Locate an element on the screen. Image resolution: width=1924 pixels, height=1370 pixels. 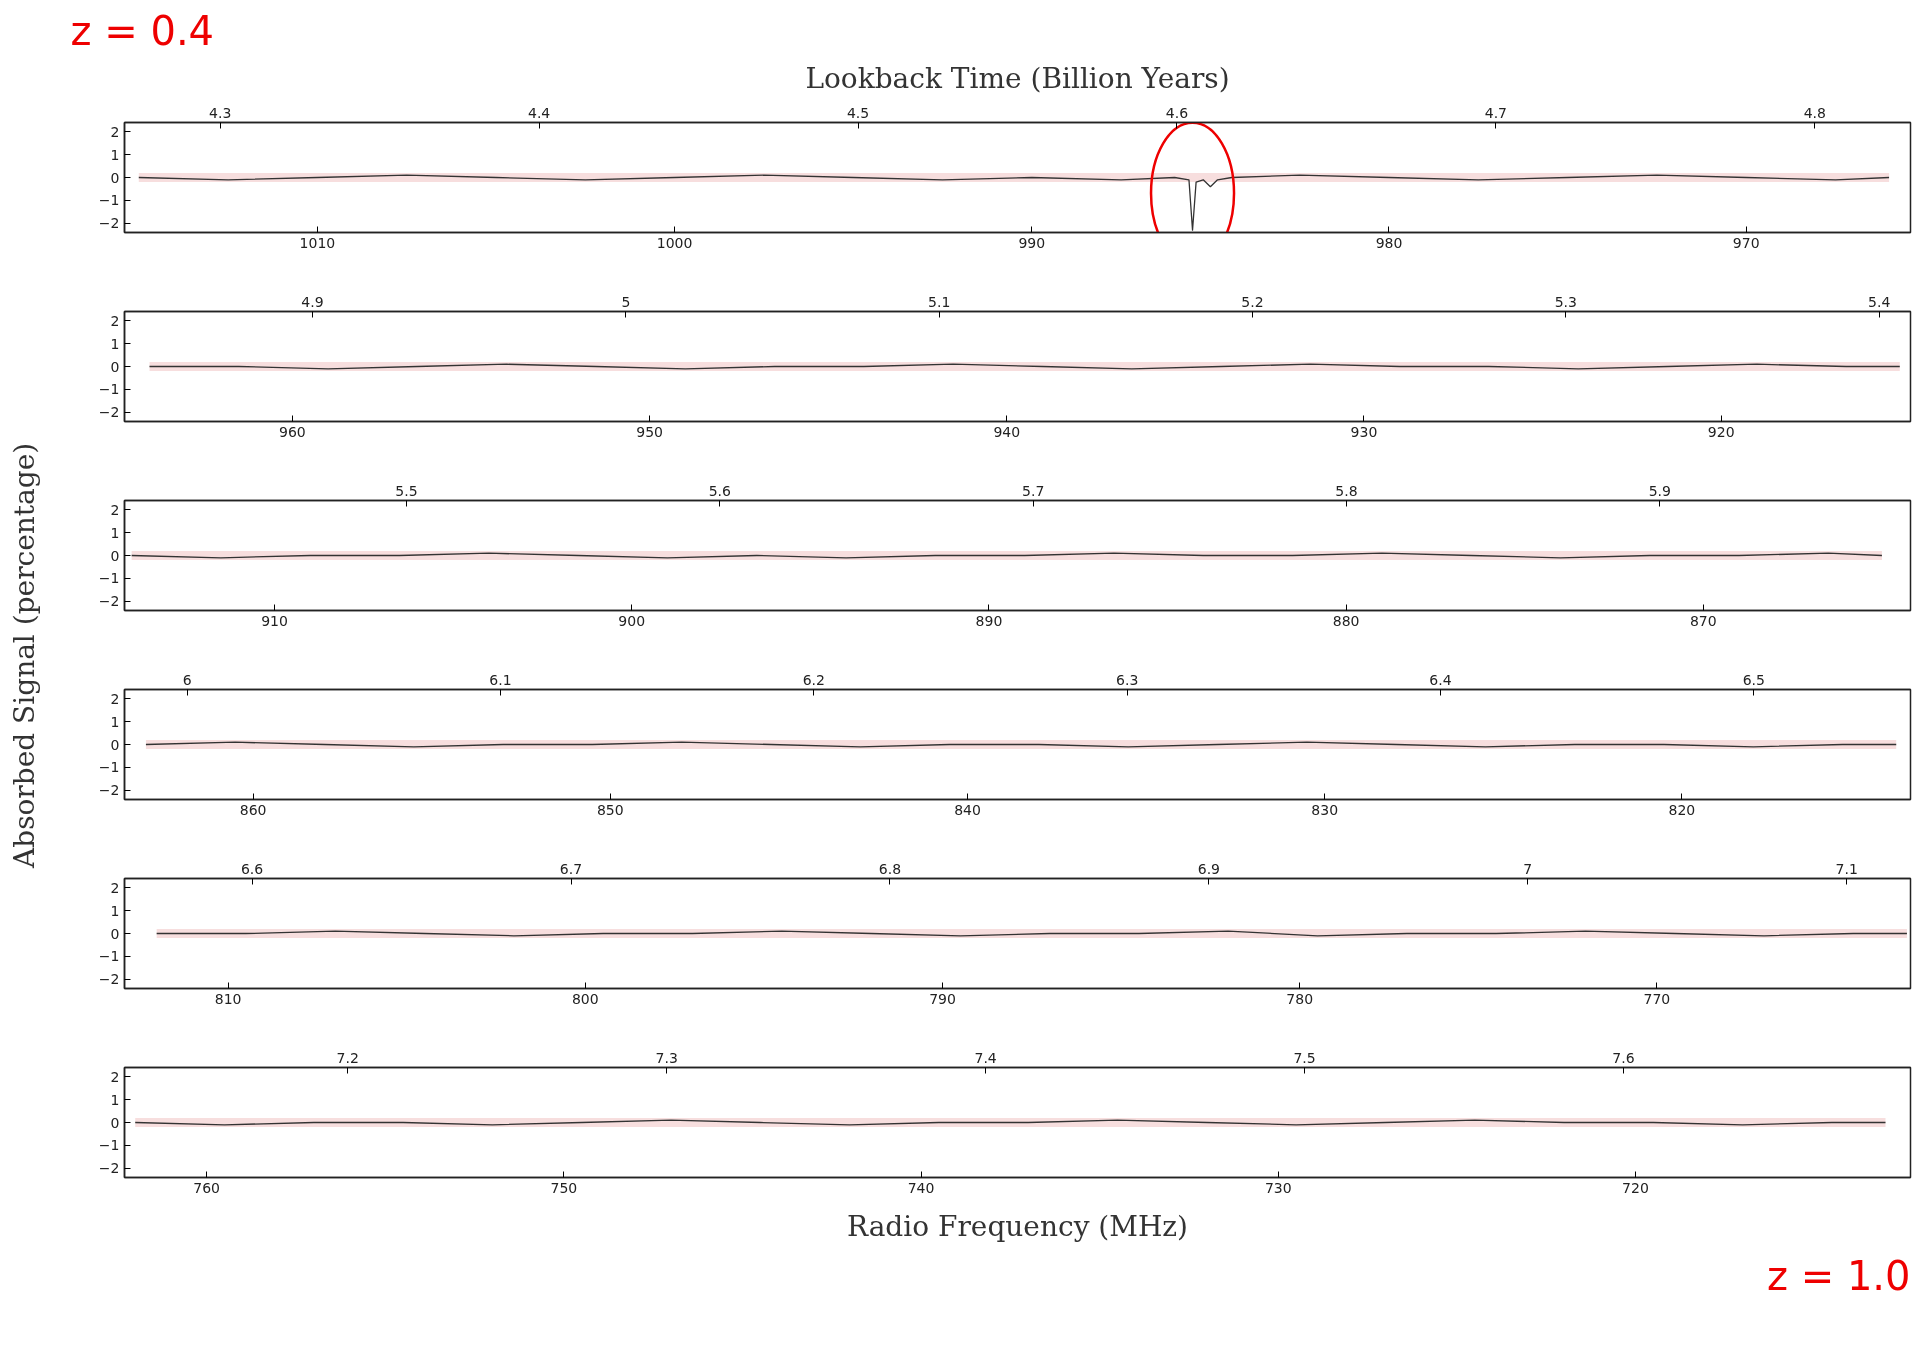
x2-tick-label: 5.6 is located at coordinates (720, 490).